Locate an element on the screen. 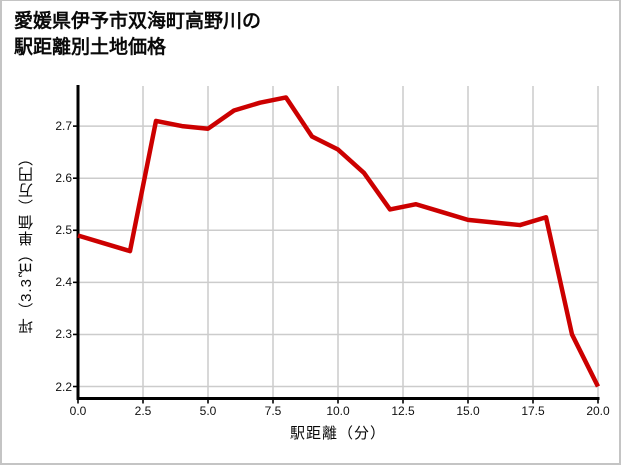 The image size is (621, 465). y-tick-label: 2.2 is located at coordinates (63, 386).